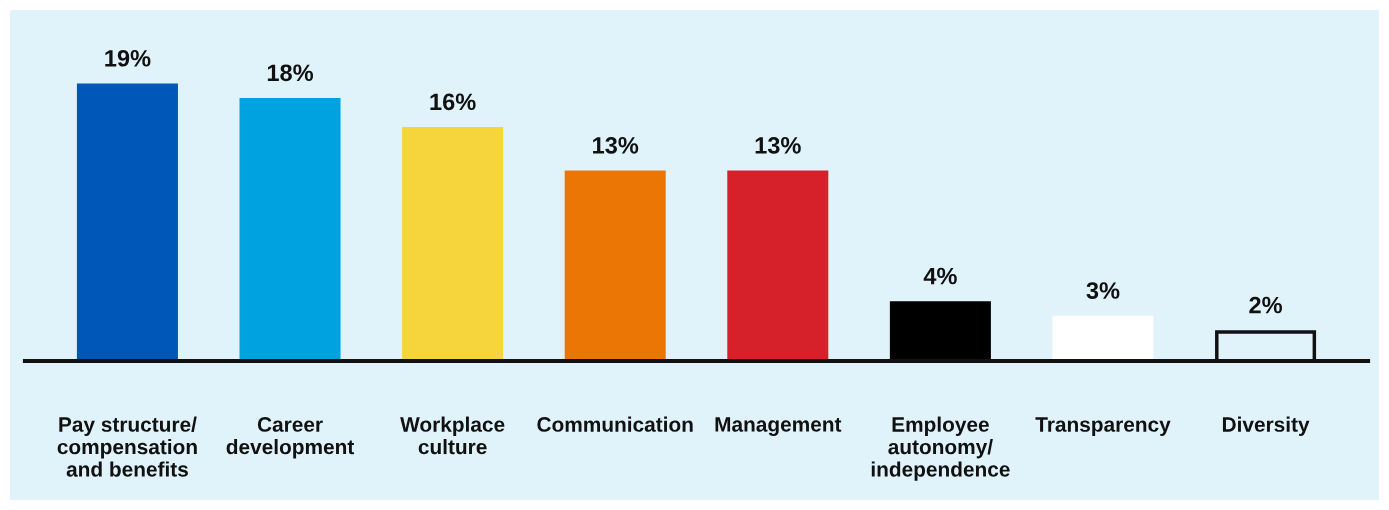 This screenshot has width=1389, height=510. Describe the element at coordinates (940, 276) in the screenshot. I see `data-label: 4%` at that location.